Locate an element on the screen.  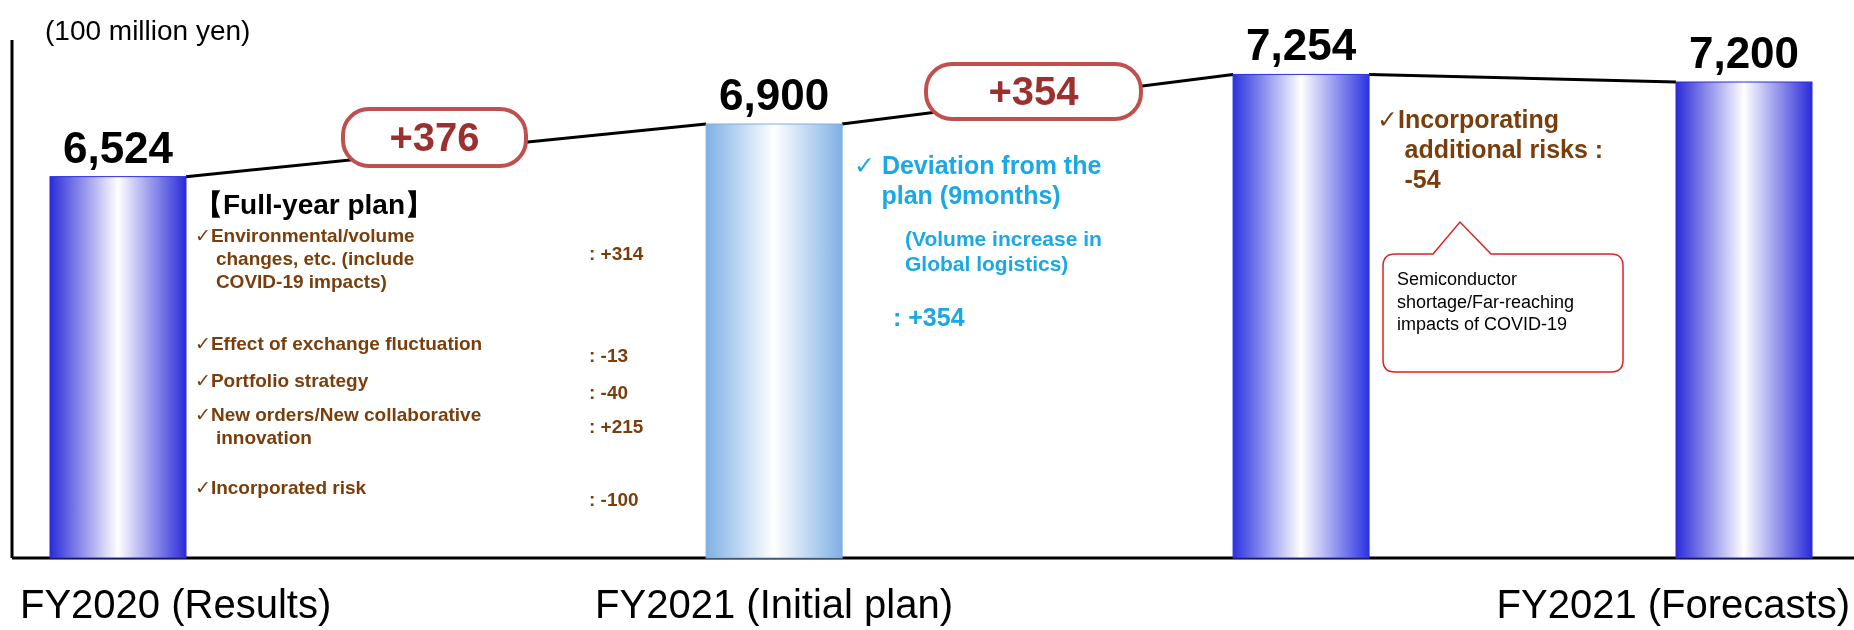
annotation: 【Full-year plan】 is located at coordinates (315, 205).